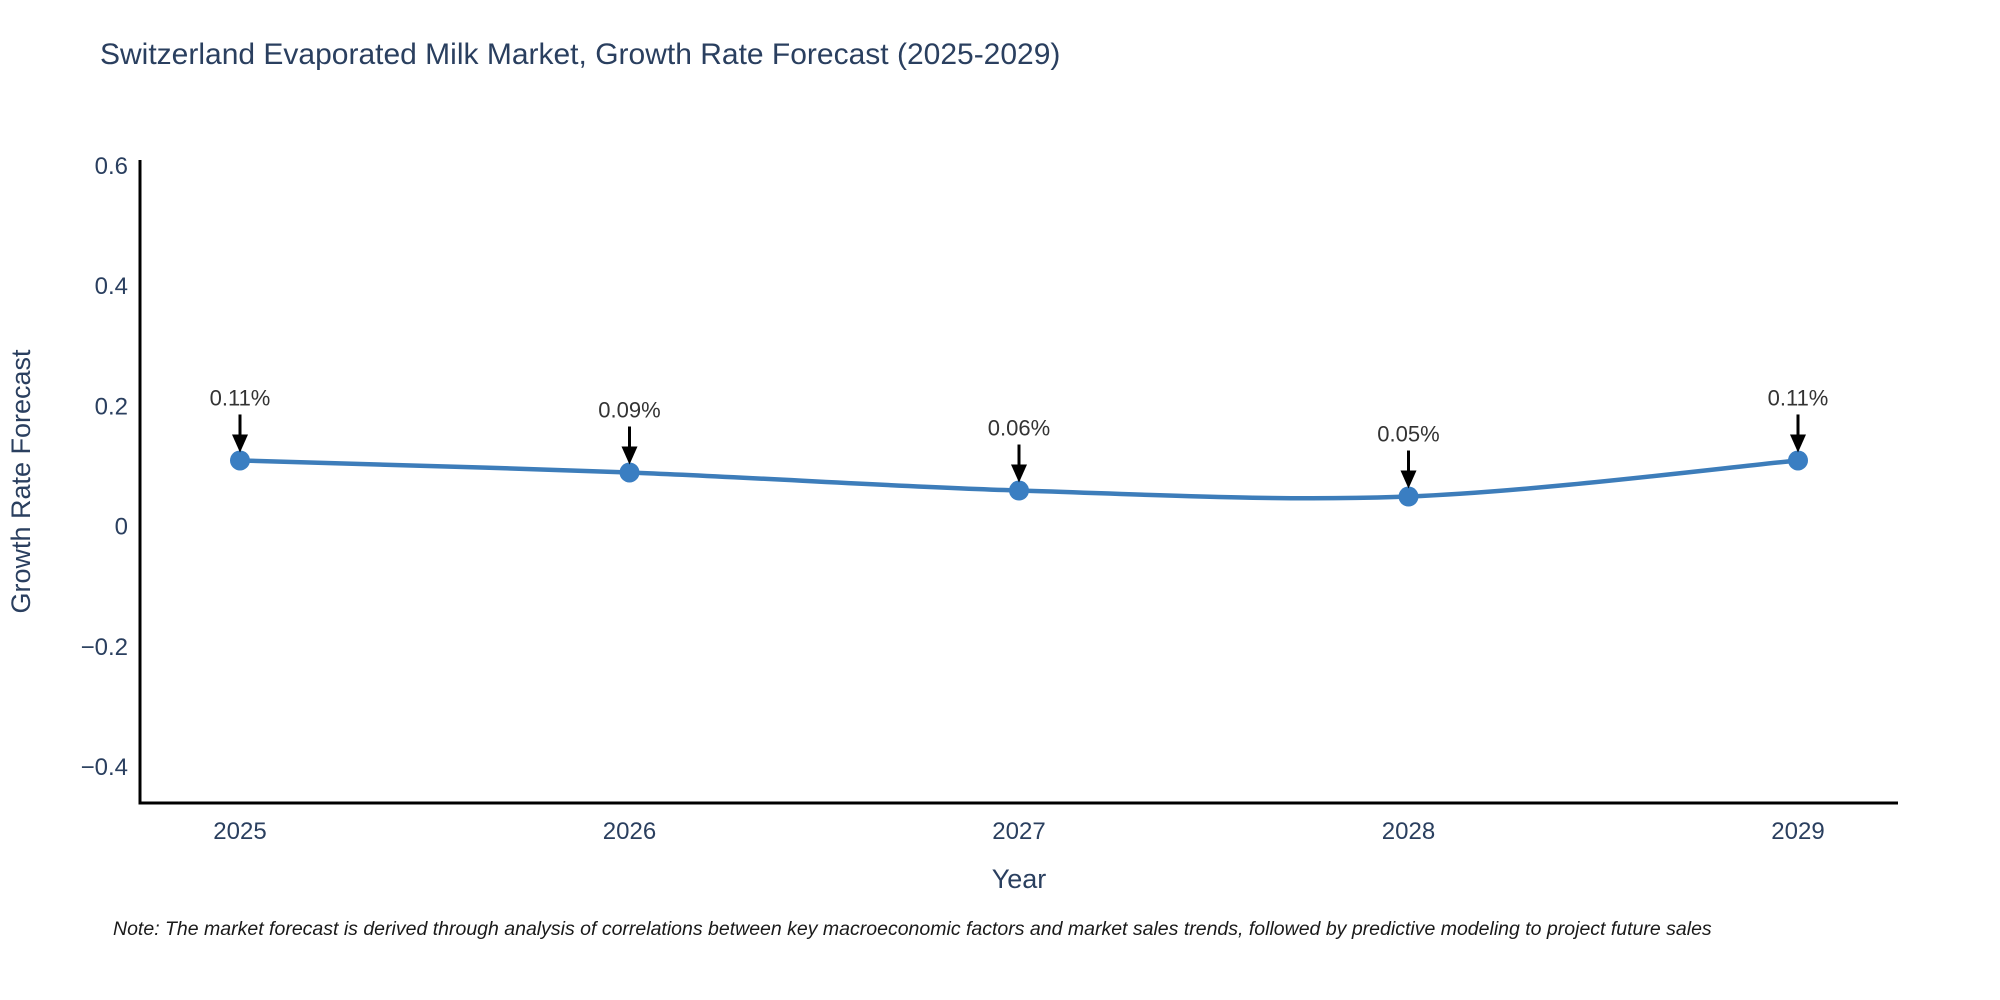 The image size is (2000, 1000). I want to click on x-tick-label: 2025, so click(239, 831).